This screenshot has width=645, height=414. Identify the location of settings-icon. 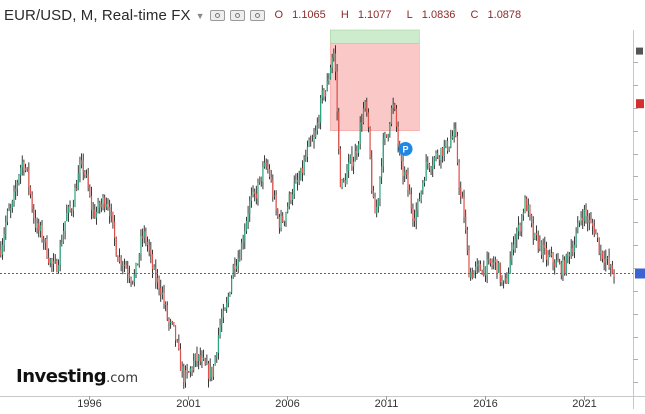
(237, 15).